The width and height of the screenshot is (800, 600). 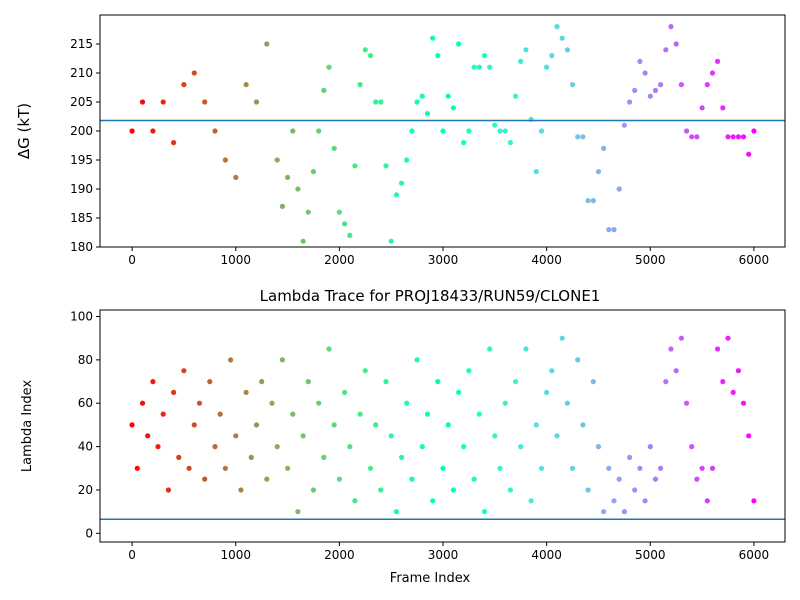 What do you see at coordinates (132, 260) in the screenshot?
I see `delta-g-x-tick-label: 0` at bounding box center [132, 260].